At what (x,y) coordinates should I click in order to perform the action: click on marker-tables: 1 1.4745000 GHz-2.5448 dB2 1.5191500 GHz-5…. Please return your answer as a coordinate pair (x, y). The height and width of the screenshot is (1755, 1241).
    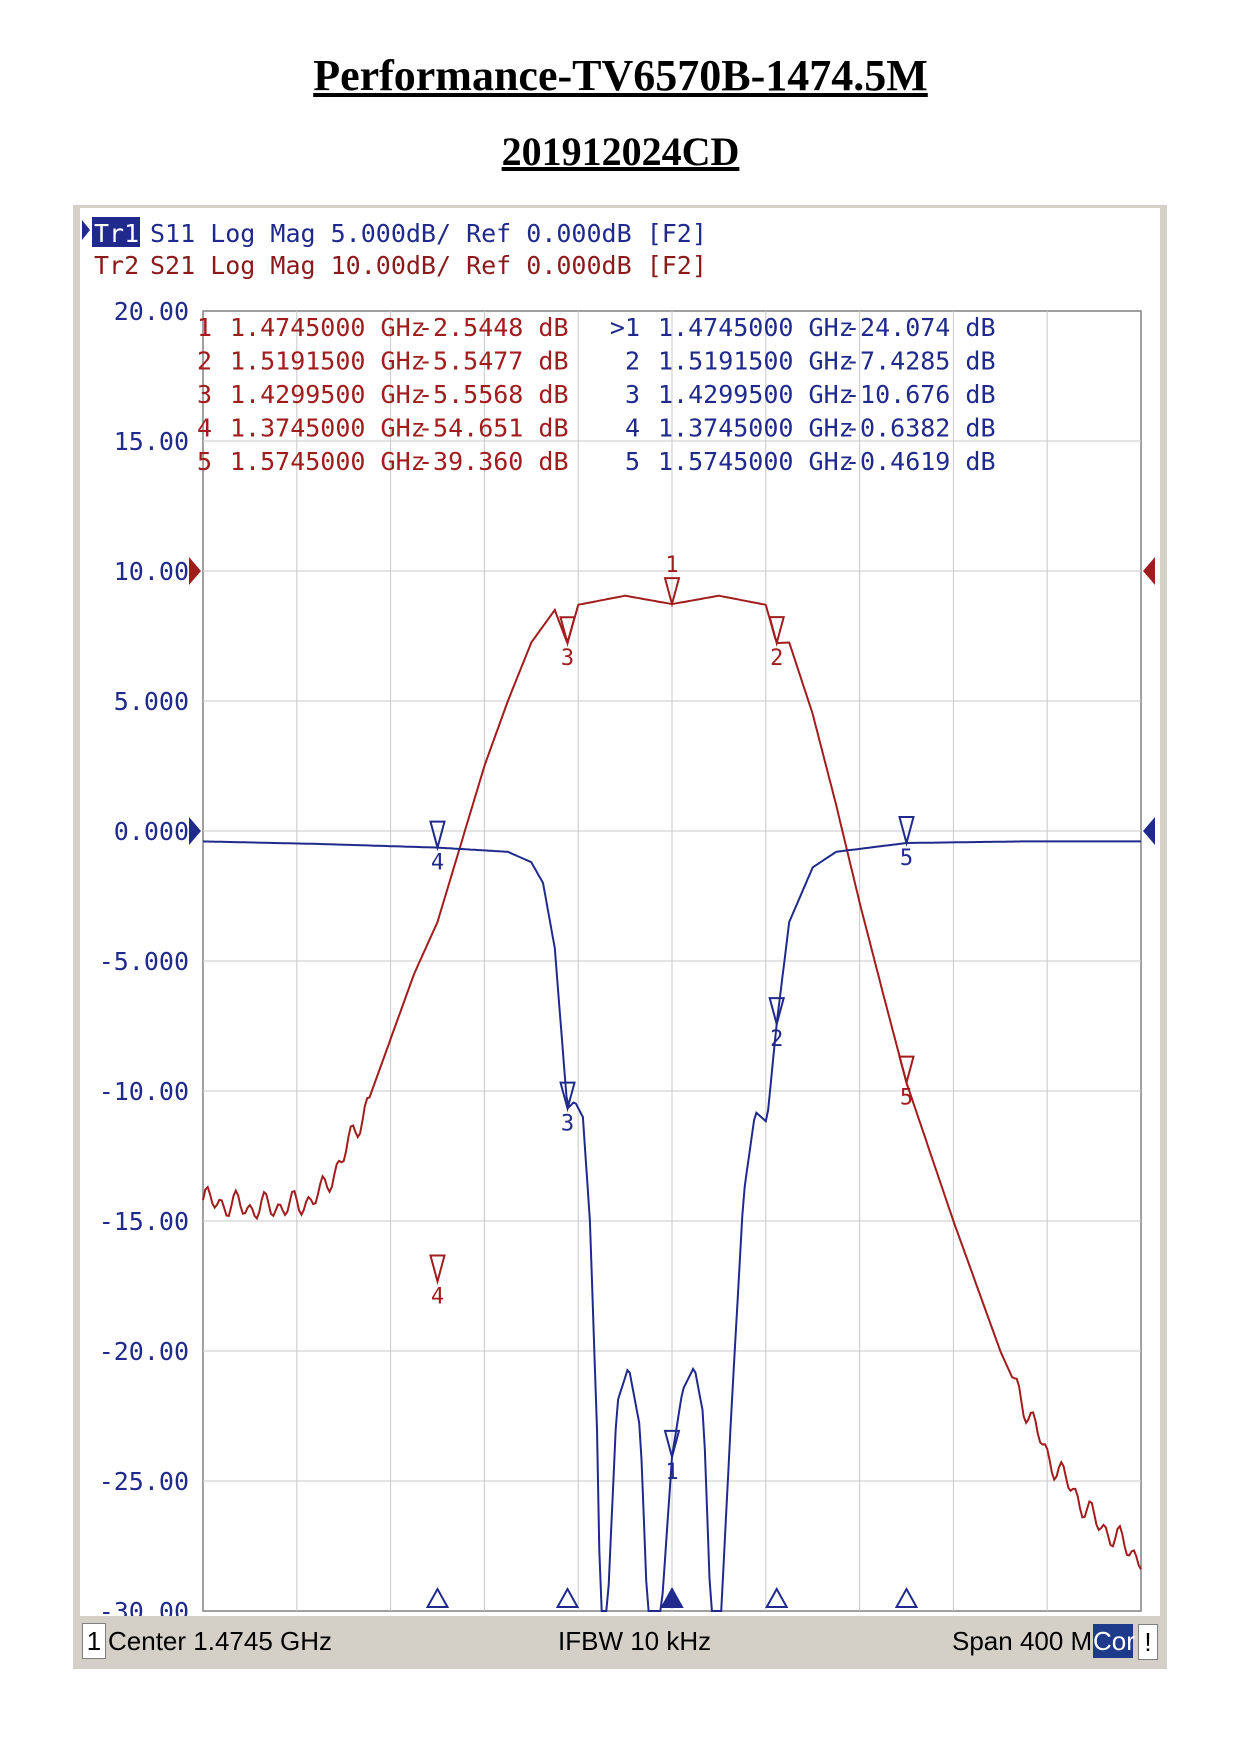
    Looking at the image, I should click on (596, 394).